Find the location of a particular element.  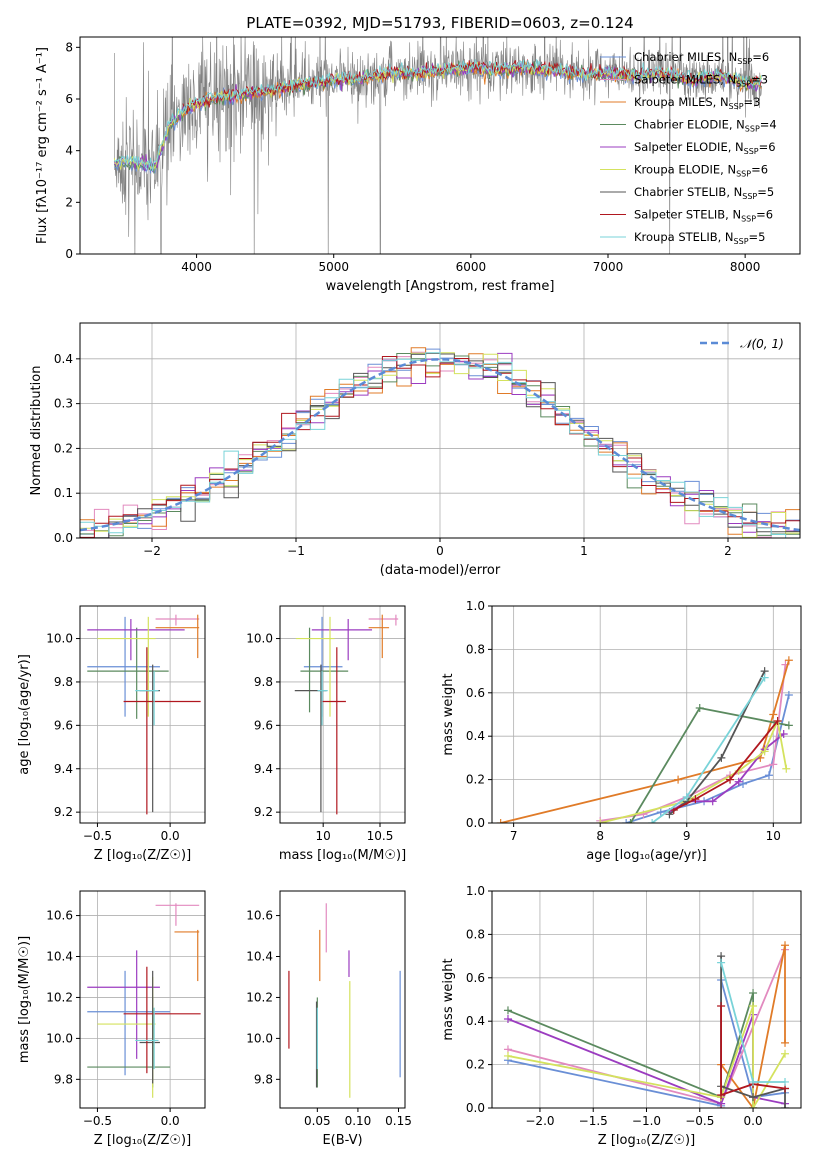

y-tick-label: 4 is located at coordinates (69, 151).